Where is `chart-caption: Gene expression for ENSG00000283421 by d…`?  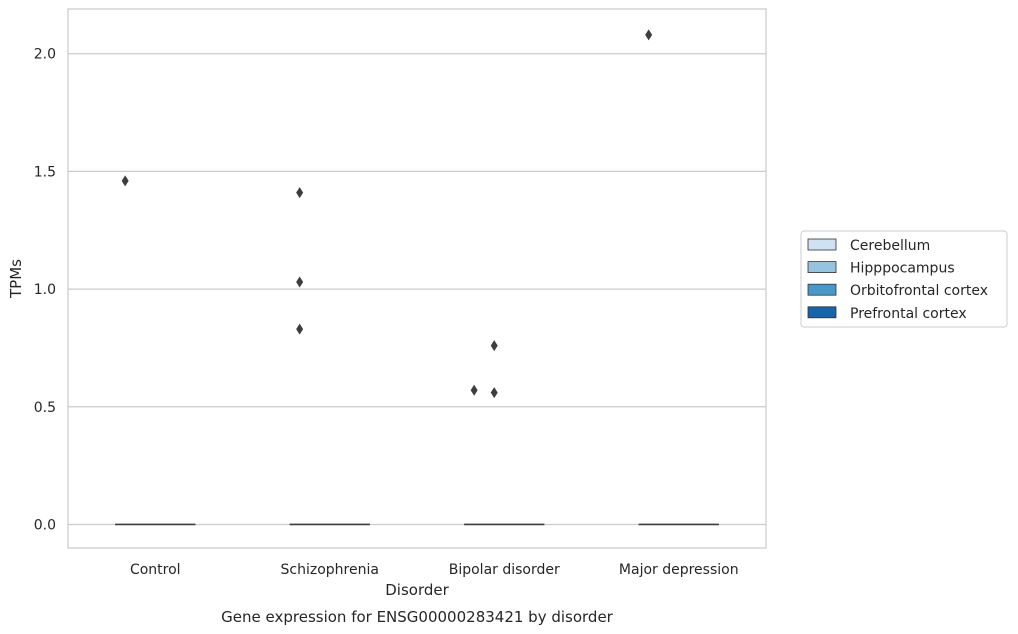 chart-caption: Gene expression for ENSG00000283421 by d… is located at coordinates (417, 617).